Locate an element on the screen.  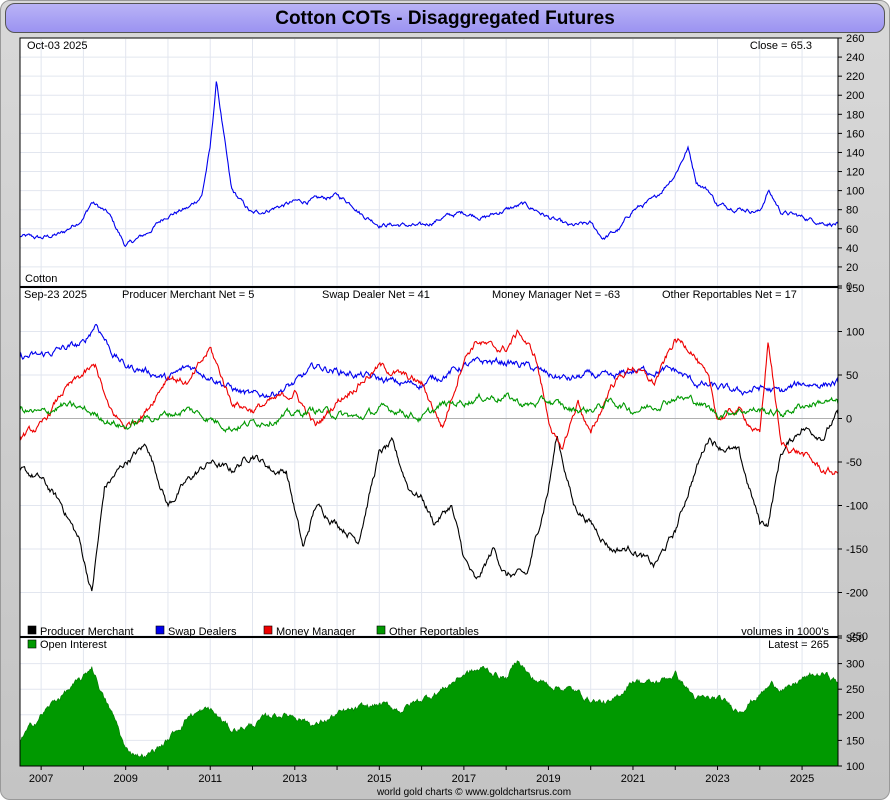
cot-date-label: Sep-23 2025 is located at coordinates (55, 295).